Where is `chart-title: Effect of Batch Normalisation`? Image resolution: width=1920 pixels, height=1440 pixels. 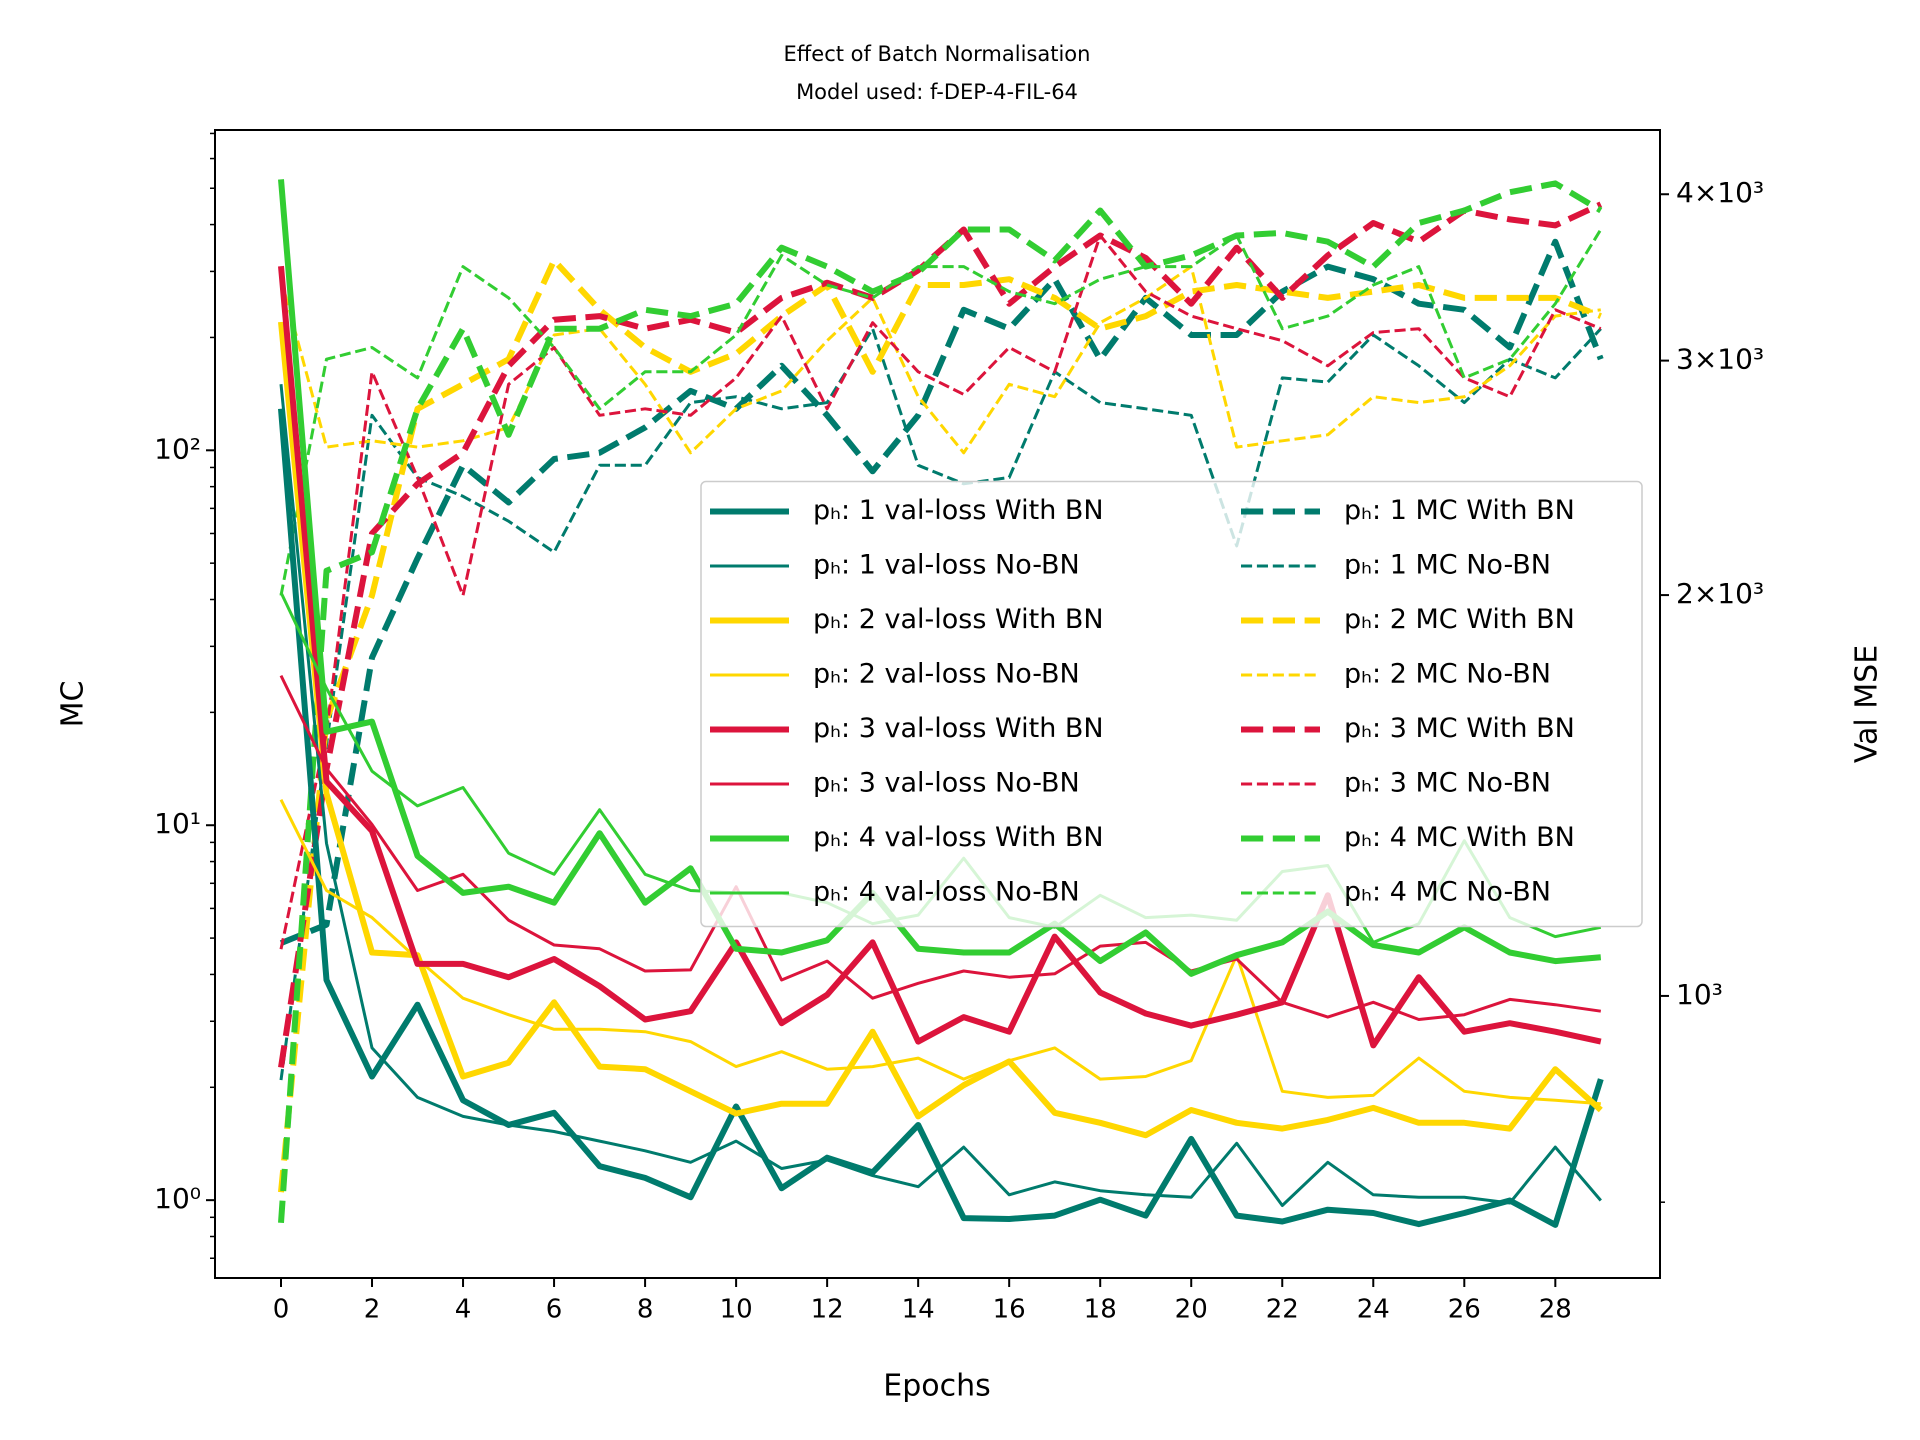
chart-title: Effect of Batch Normalisation is located at coordinates (937, 54).